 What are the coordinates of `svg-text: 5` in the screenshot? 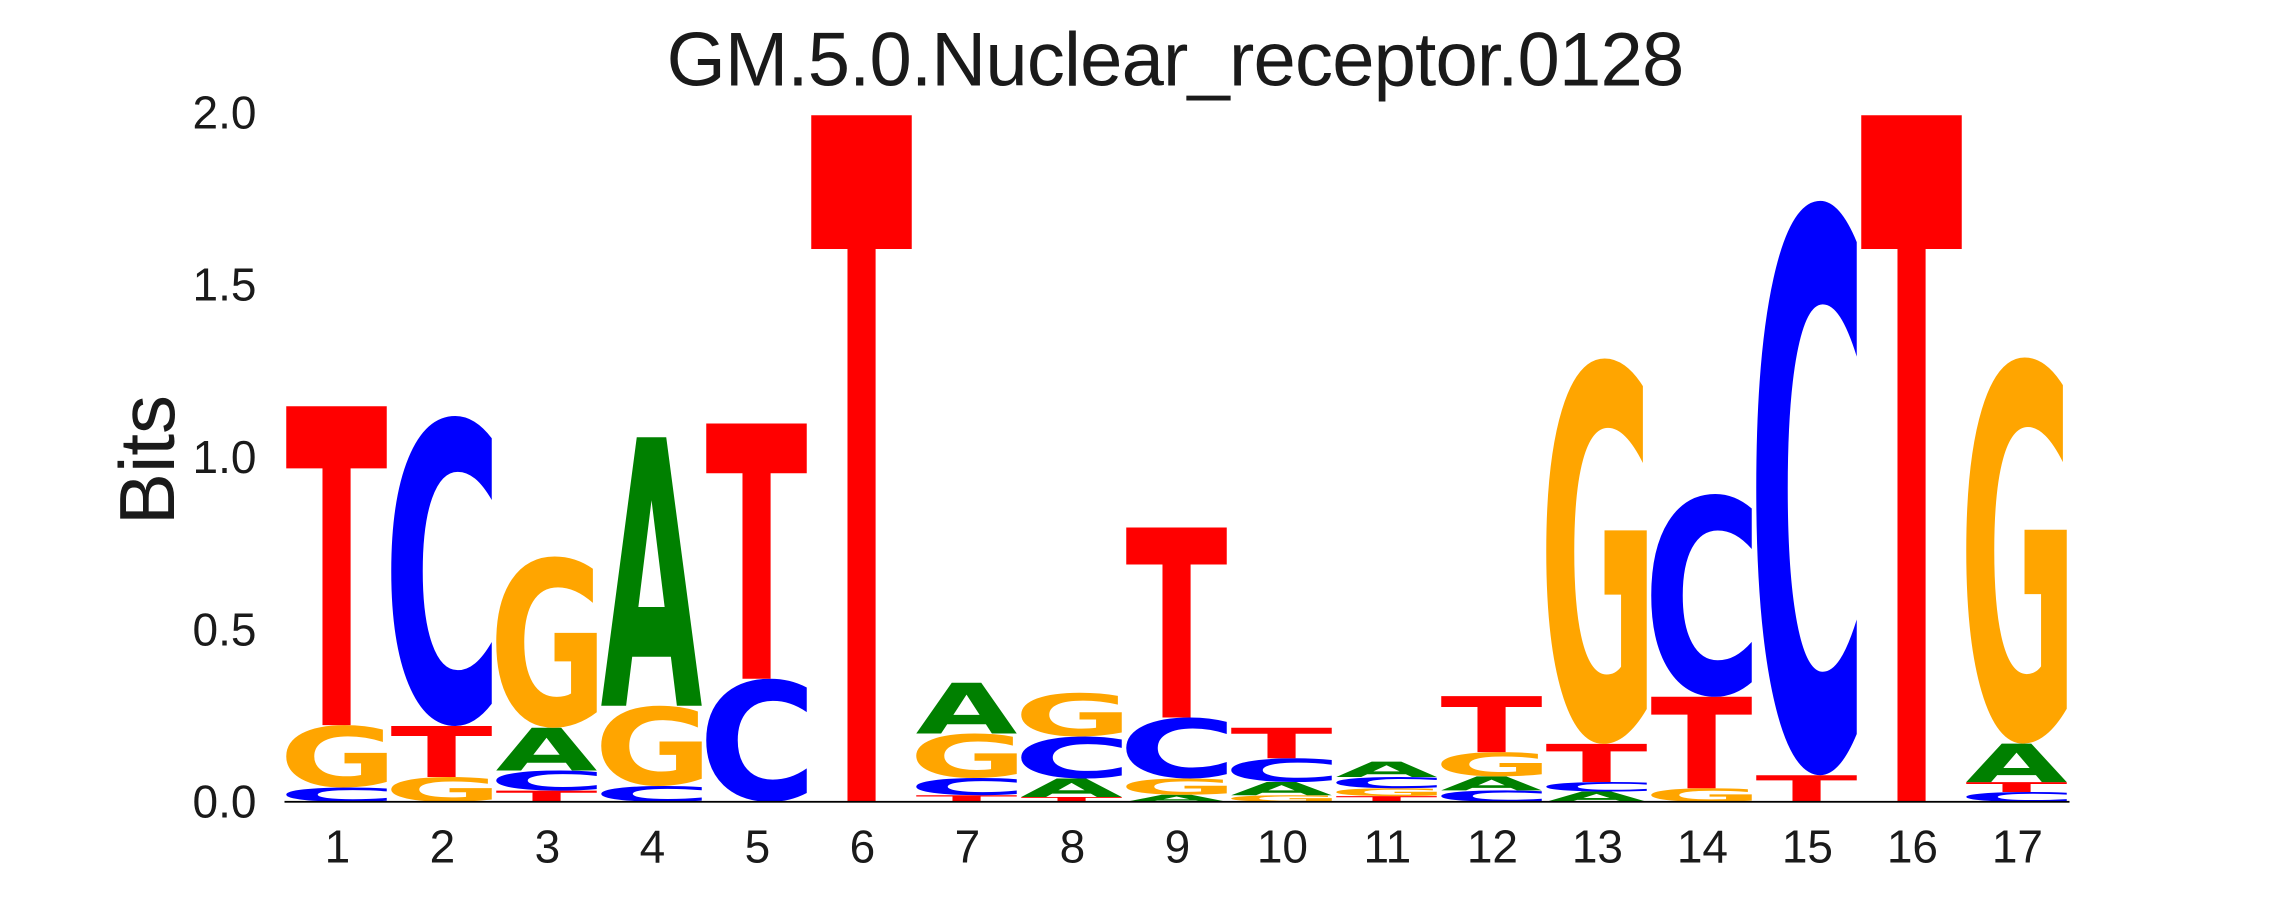 It's located at (758, 846).